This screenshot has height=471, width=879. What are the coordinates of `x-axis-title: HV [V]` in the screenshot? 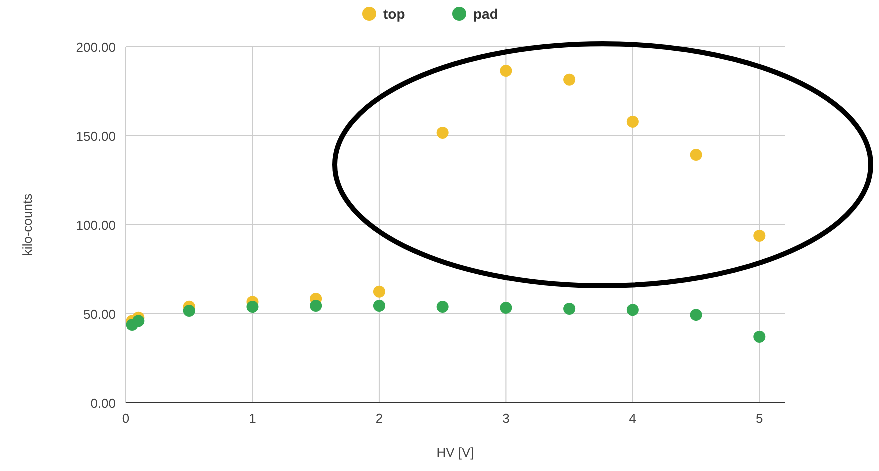 It's located at (455, 452).